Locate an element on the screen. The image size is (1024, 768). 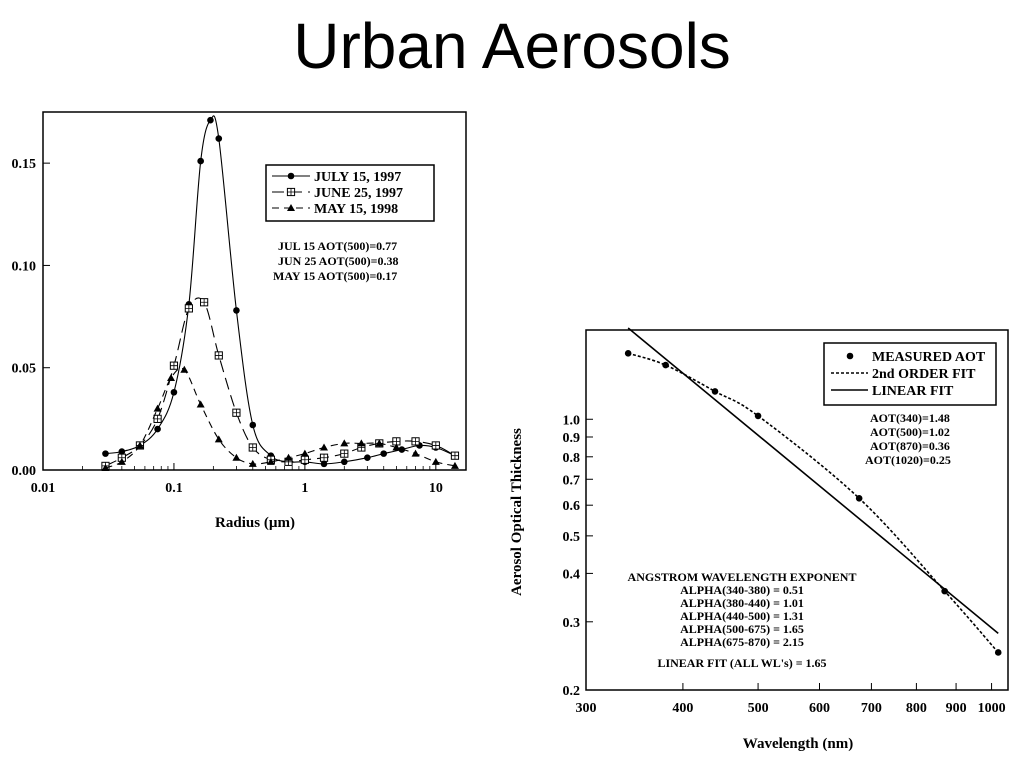
left-y-tick-label: 0.10 is located at coordinates (24, 266).